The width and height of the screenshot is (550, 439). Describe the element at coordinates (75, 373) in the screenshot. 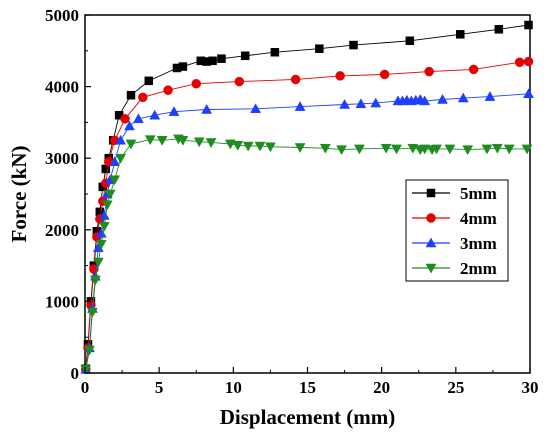

I see `y-tick-label: 0` at that location.